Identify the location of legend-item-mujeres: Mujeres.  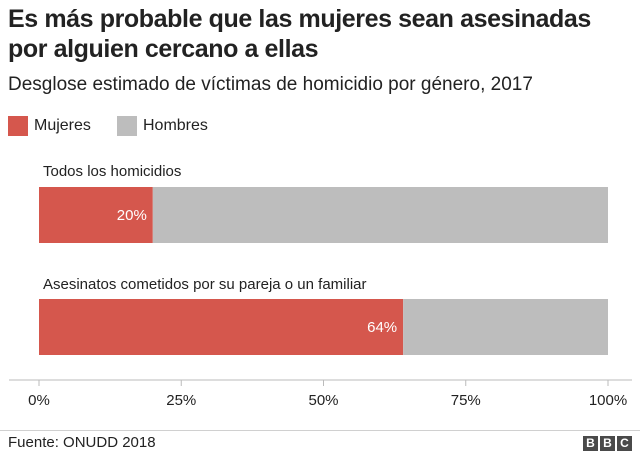
(49, 126).